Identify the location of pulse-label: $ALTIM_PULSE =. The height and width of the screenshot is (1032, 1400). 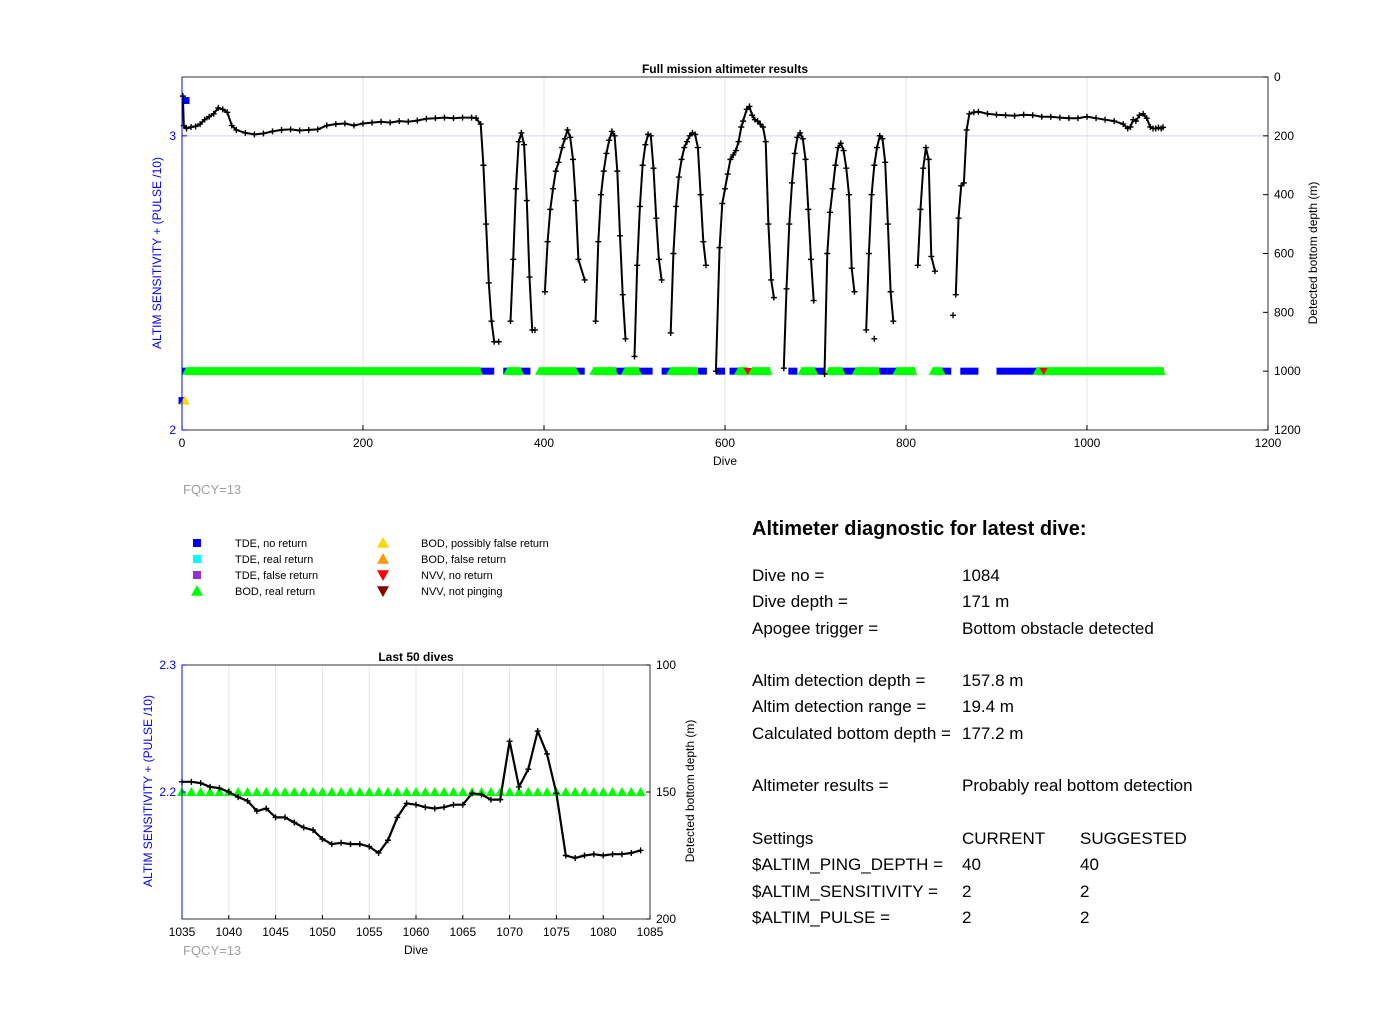
(821, 917).